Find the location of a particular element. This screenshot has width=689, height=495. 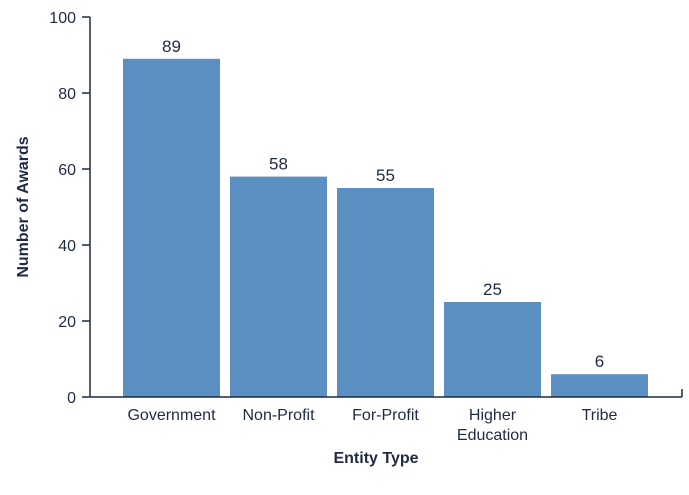

bar-value-label: 58 is located at coordinates (278, 164).